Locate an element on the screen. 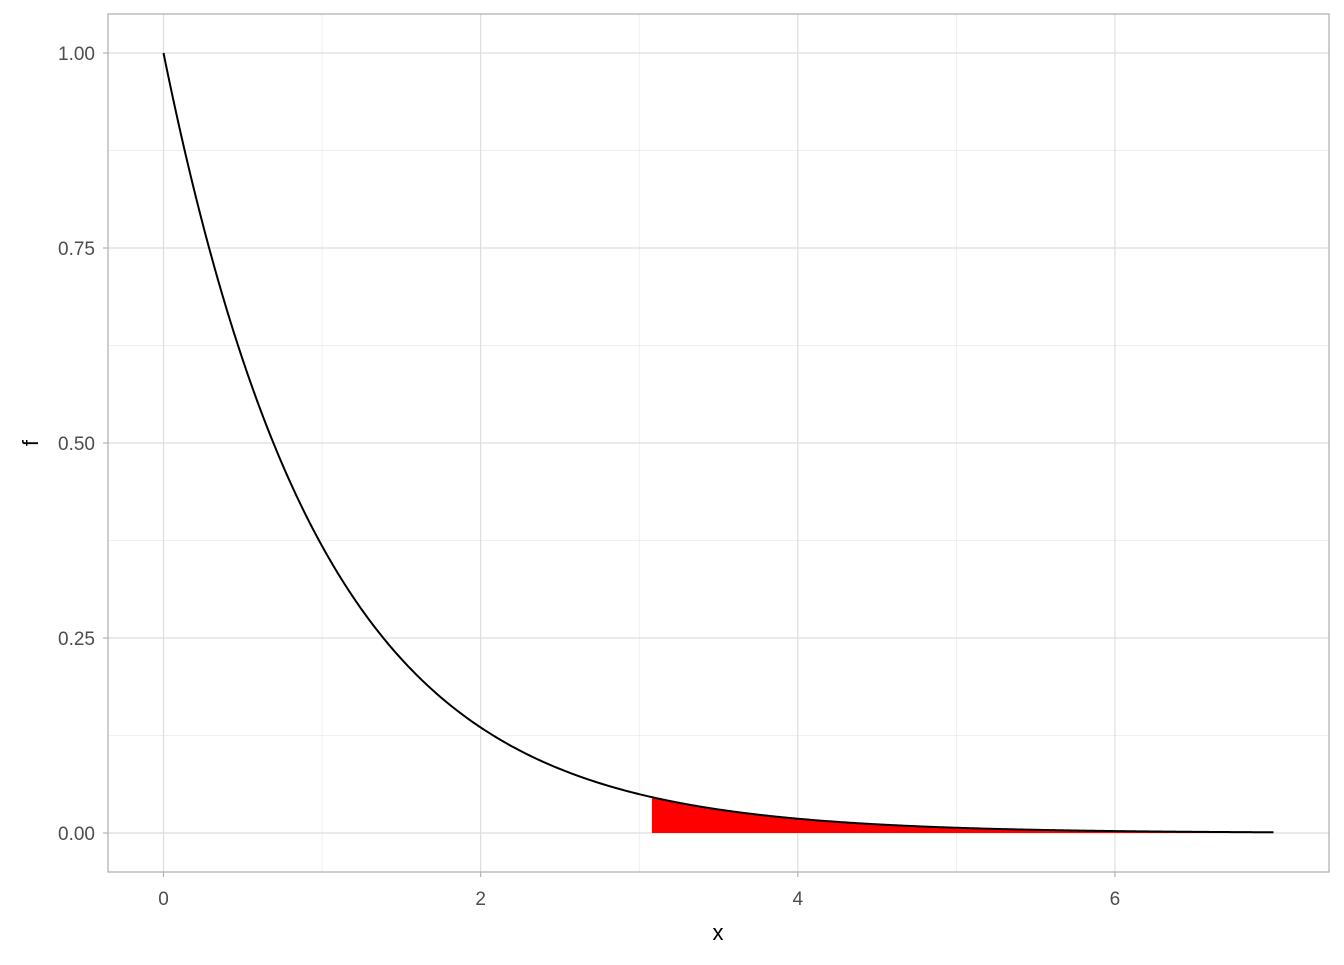 The width and height of the screenshot is (1344, 965). x-tick-label: 6 is located at coordinates (1115, 899).